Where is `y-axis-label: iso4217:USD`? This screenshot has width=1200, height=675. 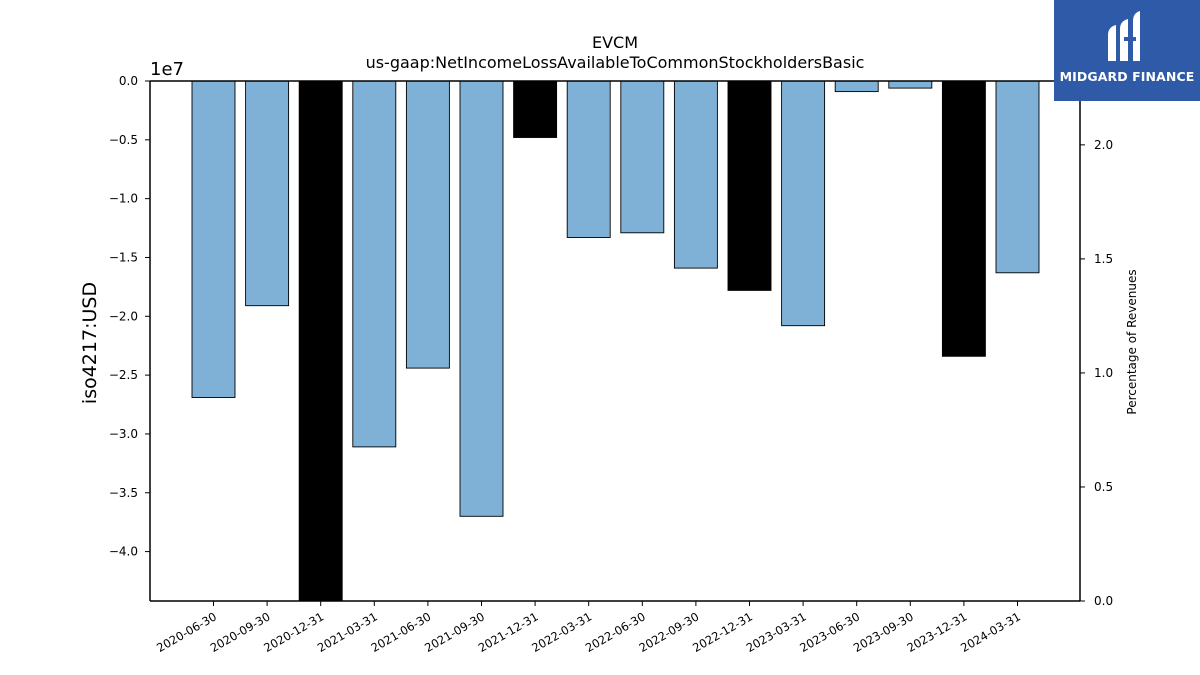 y-axis-label: iso4217:USD is located at coordinates (90, 343).